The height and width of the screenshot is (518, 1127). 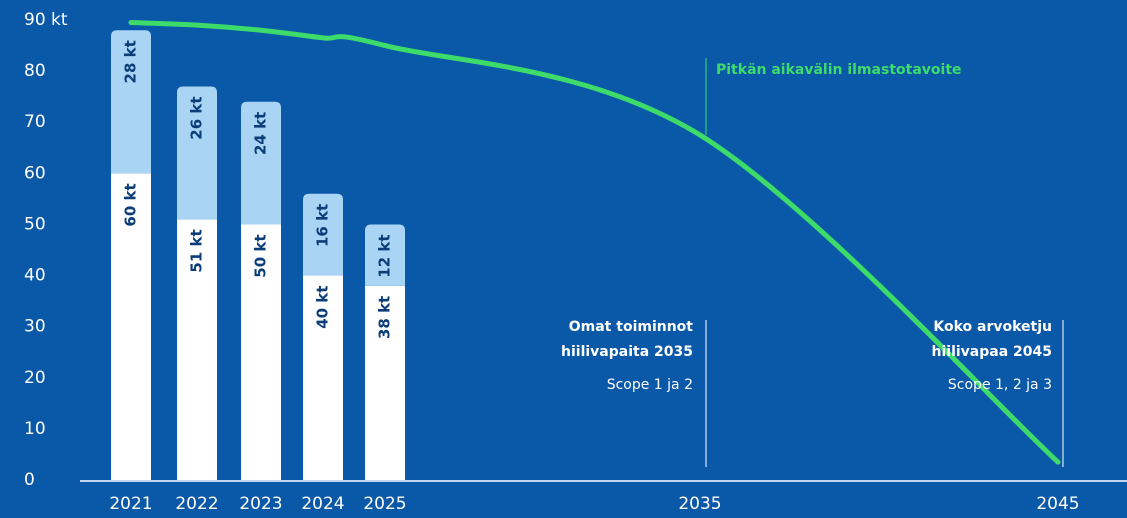 What do you see at coordinates (1000, 385) in the screenshot?
I see `annotation-sub: Scope 1, 2 ja 3` at bounding box center [1000, 385].